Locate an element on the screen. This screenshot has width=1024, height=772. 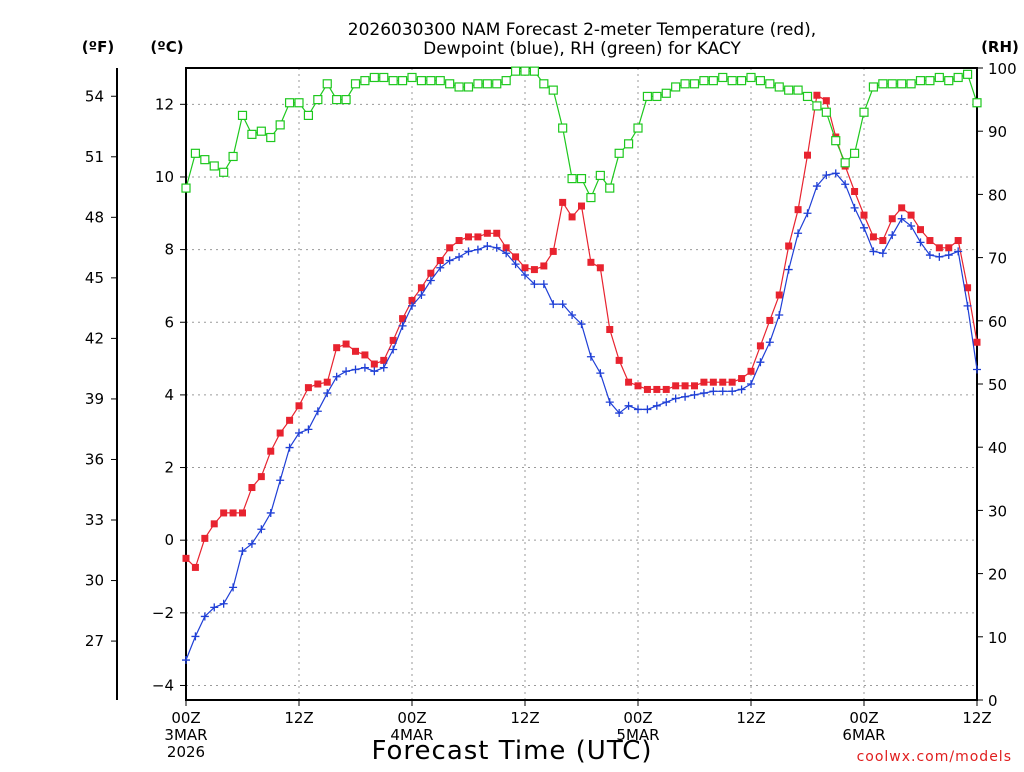
celsius-tick-label: 4 is located at coordinates (169, 395).